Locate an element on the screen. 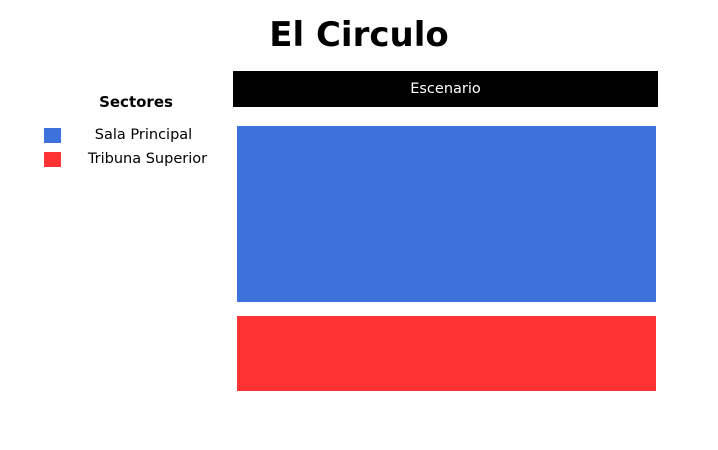 The height and width of the screenshot is (450, 718). sectors-legend: Sectores Sala Principal Tribuna Superior is located at coordinates (136, 129).